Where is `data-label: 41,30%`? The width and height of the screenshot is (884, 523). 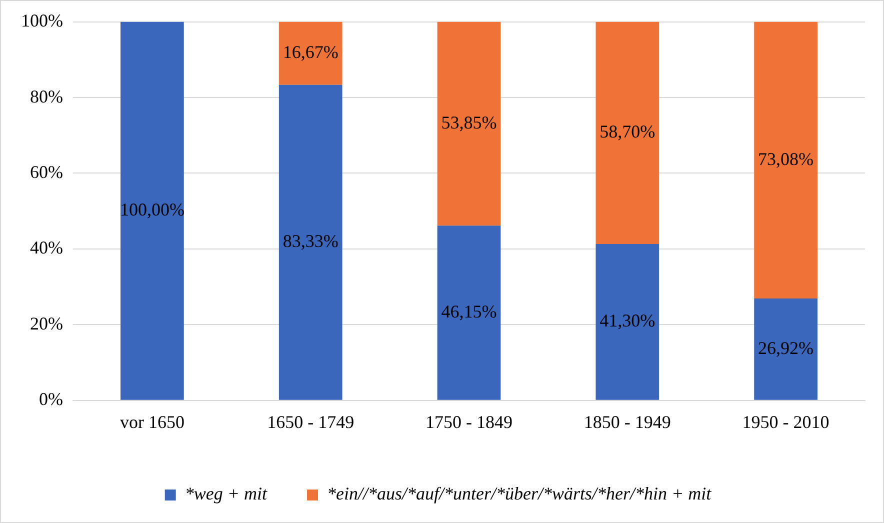 data-label: 41,30% is located at coordinates (628, 320).